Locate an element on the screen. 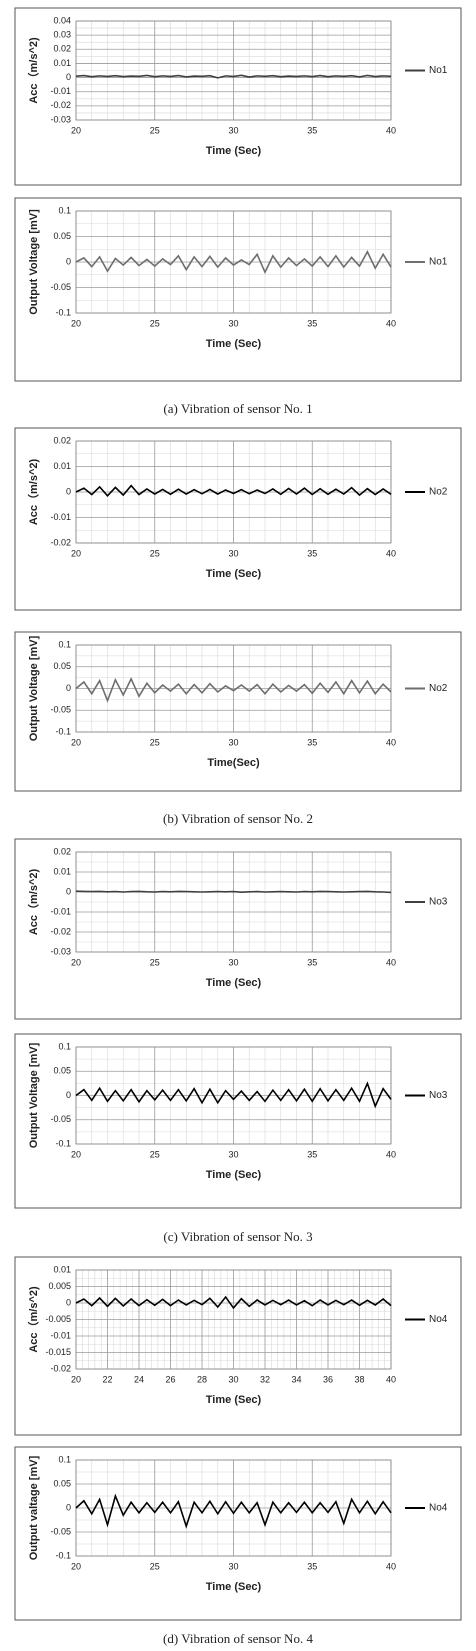 This screenshot has height=1651, width=476. y-tick-label: -0.015 is located at coordinates (58, 1352).